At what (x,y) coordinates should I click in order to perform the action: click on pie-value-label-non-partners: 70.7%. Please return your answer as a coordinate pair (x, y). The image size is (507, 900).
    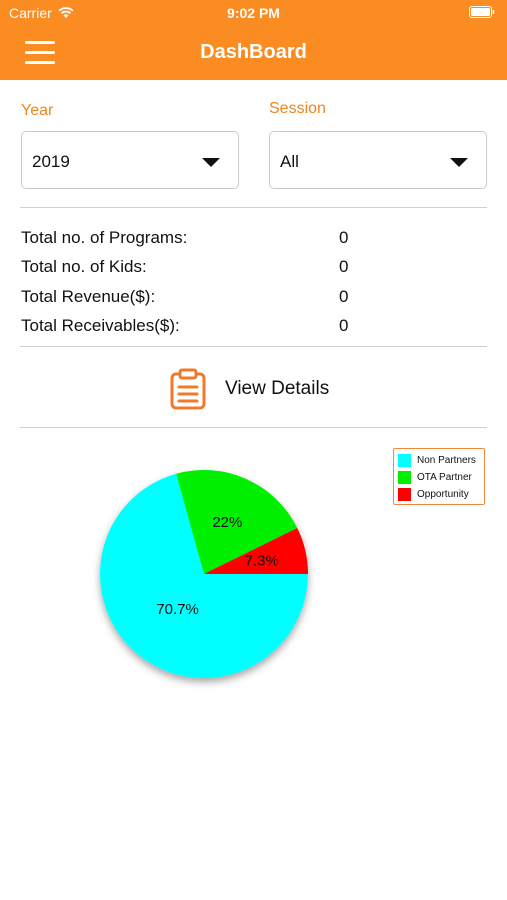
    Looking at the image, I should click on (177, 609).